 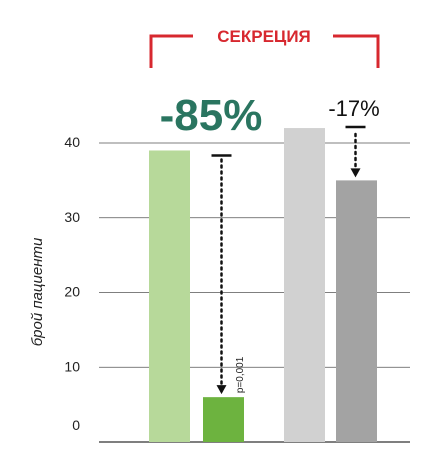 What do you see at coordinates (264, 36) in the screenshot?
I see `bracket-label: СЕКРЕЦИЯ` at bounding box center [264, 36].